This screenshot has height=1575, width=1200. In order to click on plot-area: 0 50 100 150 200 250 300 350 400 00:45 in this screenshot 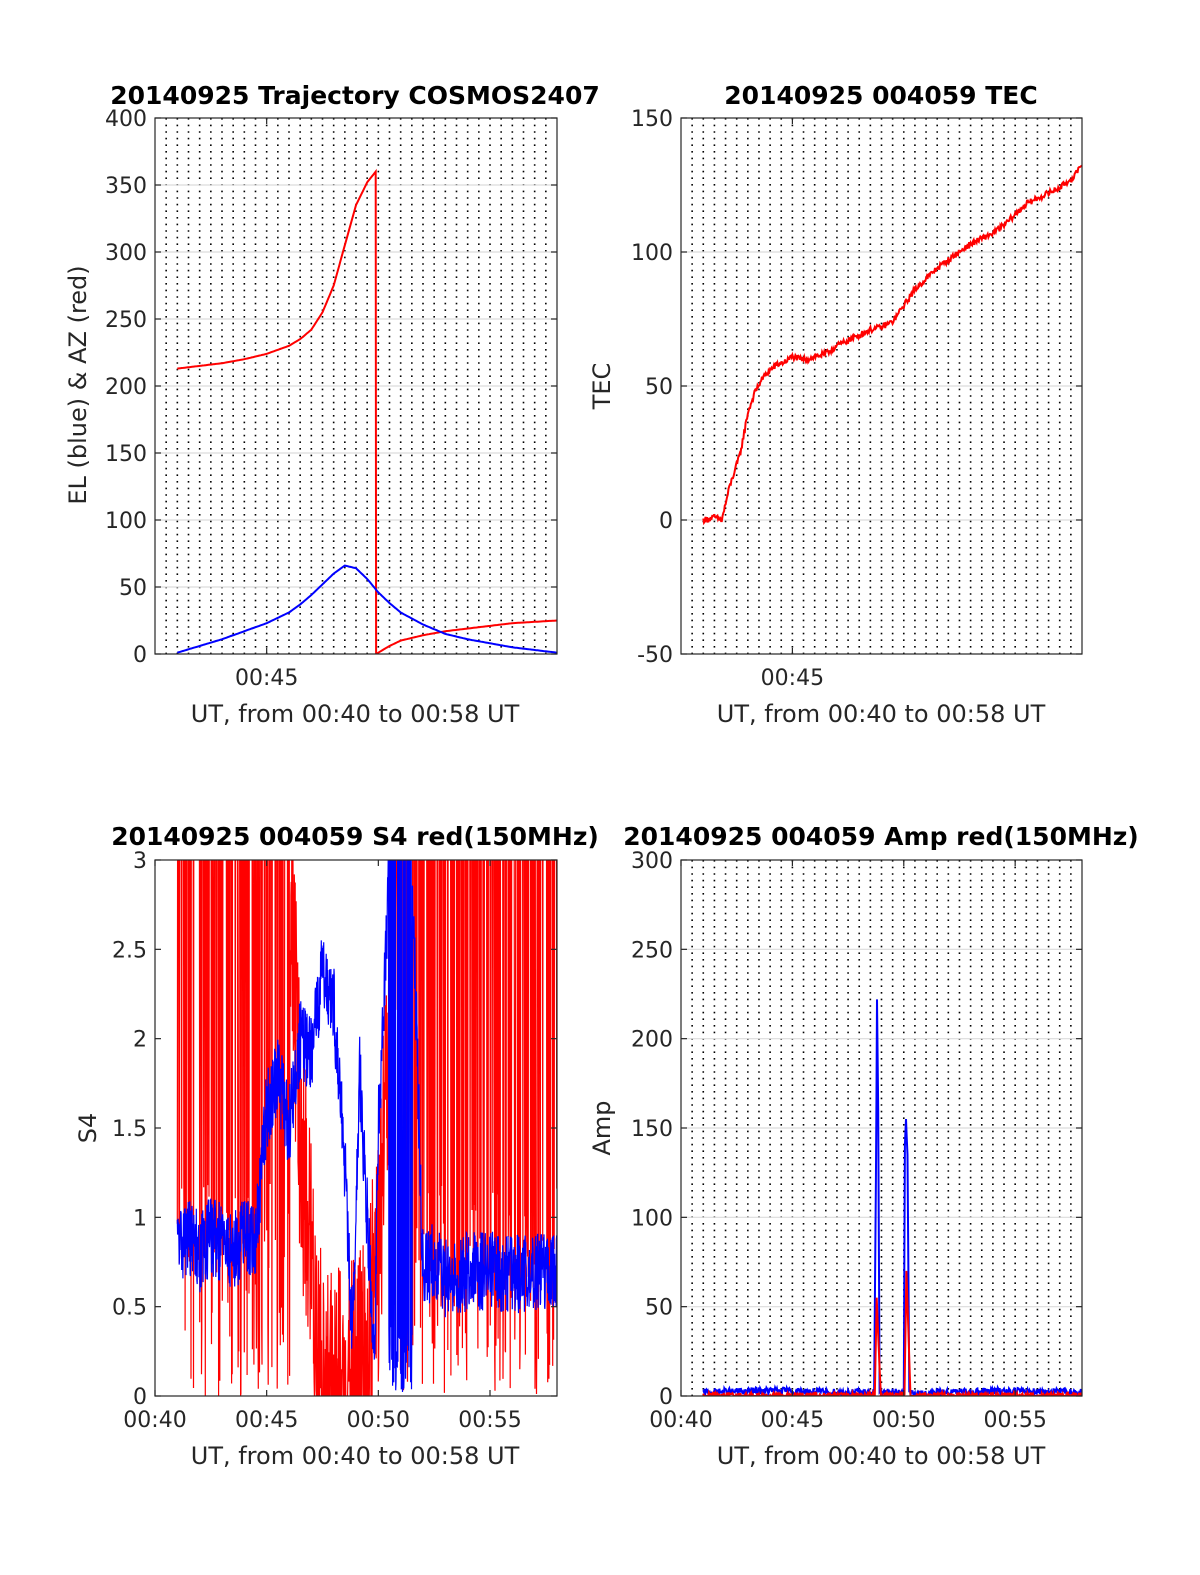, I will do `click(331, 399)`.